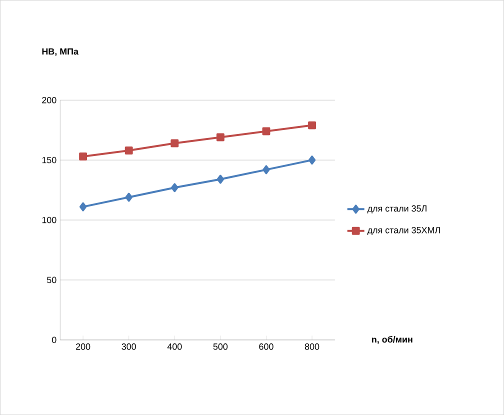  Describe the element at coordinates (129, 346) in the screenshot. I see `x-tick-label: 300` at that location.